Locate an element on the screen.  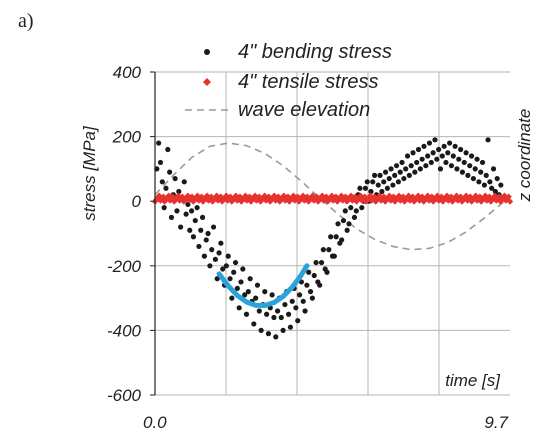
tensile-stress-series is located at coordinates (332, 198).